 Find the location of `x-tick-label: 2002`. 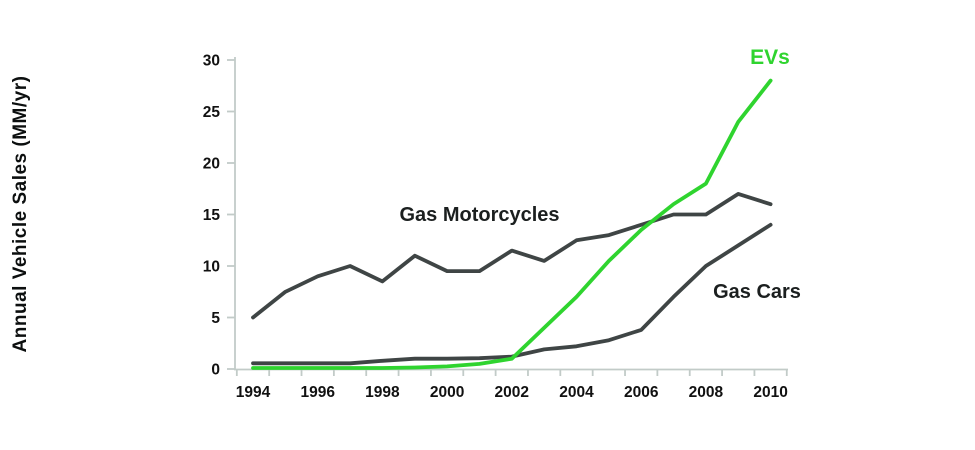

x-tick-label: 2002 is located at coordinates (512, 392).